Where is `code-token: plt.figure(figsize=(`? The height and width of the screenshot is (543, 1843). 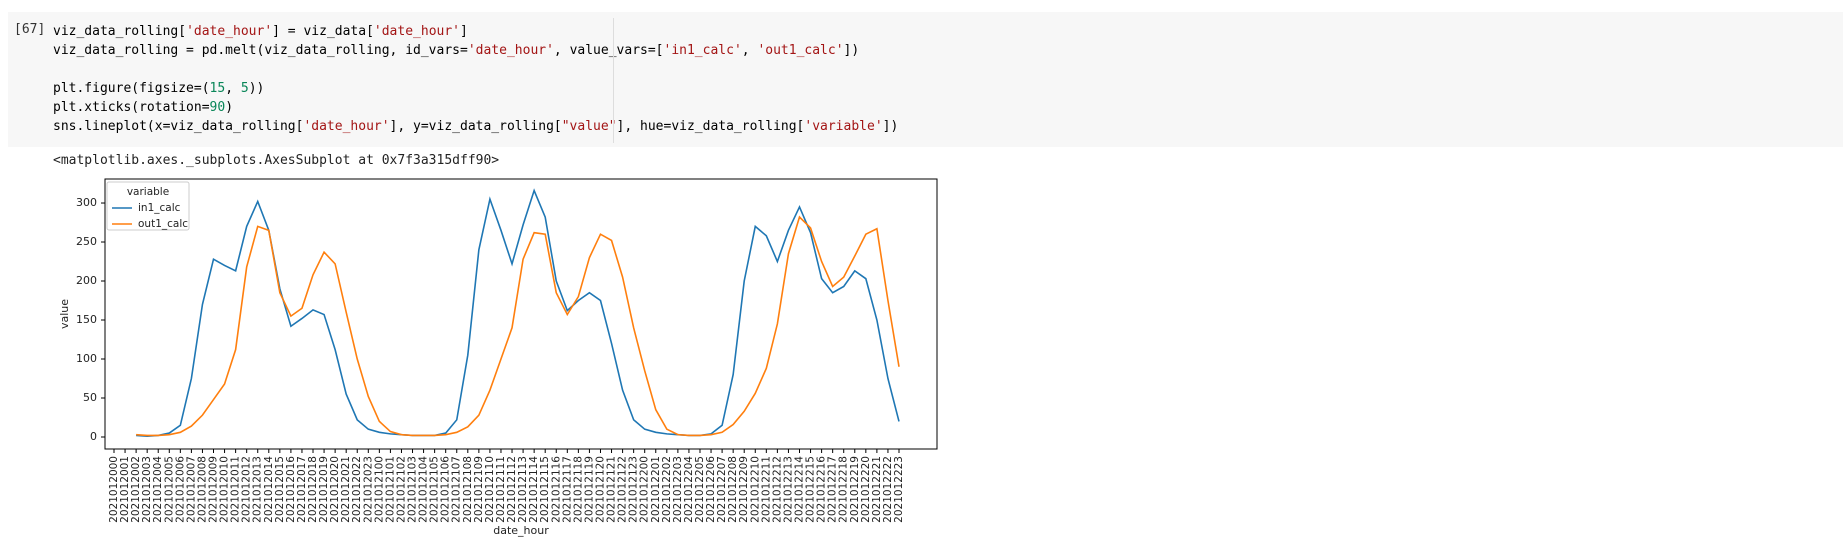
code-token: plt.figure(figsize=( is located at coordinates (131, 88).